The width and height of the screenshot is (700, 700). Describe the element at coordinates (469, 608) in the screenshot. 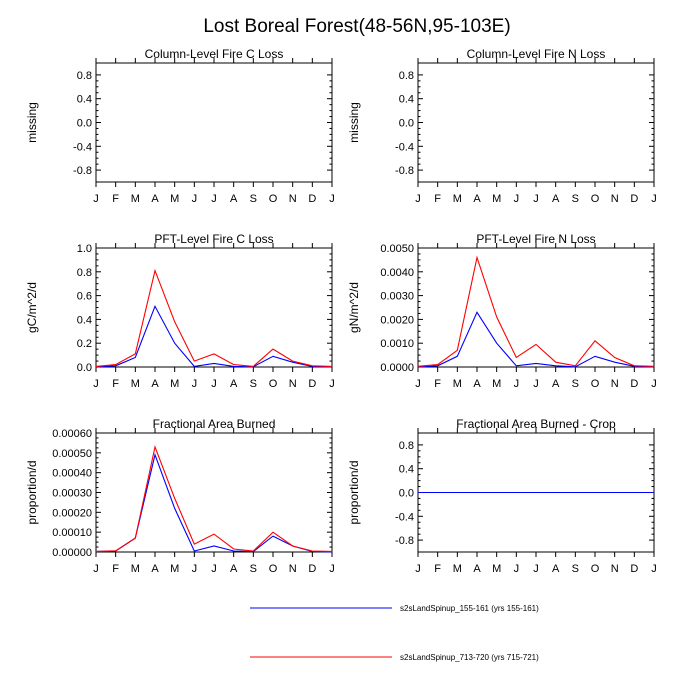

I see `legend-label: s2sLandSpinup_155-161 (yrs 155-161)` at that location.